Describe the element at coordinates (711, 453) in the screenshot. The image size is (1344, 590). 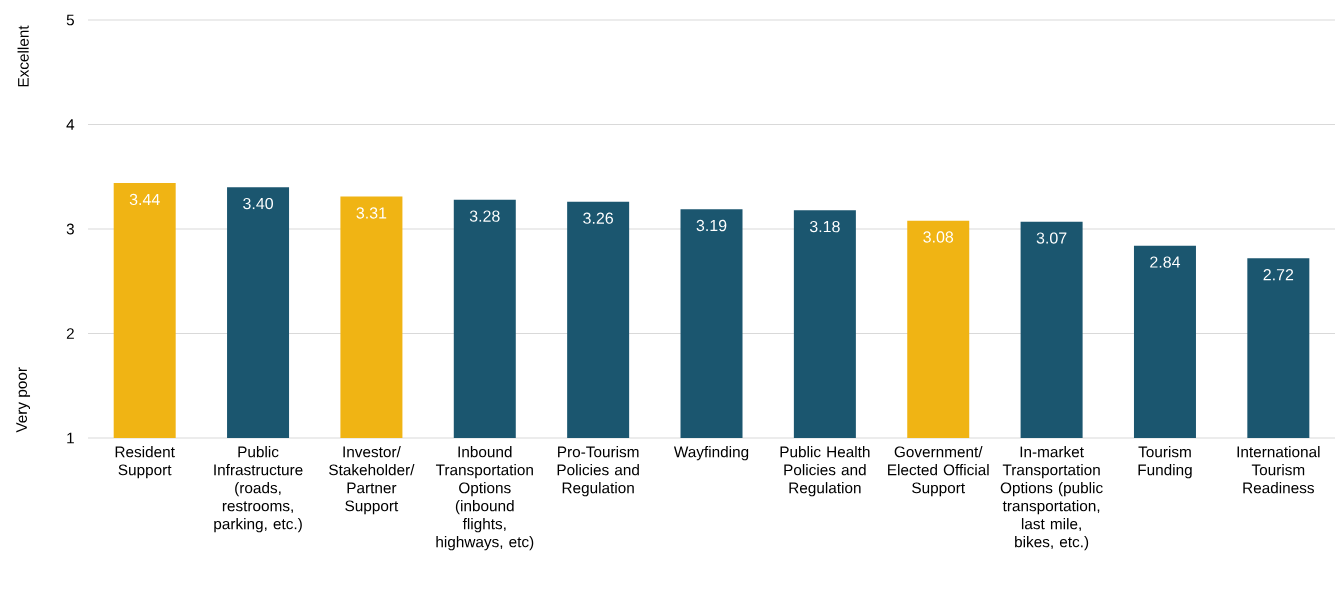
I see `x-tick-label: Wayfinding` at that location.